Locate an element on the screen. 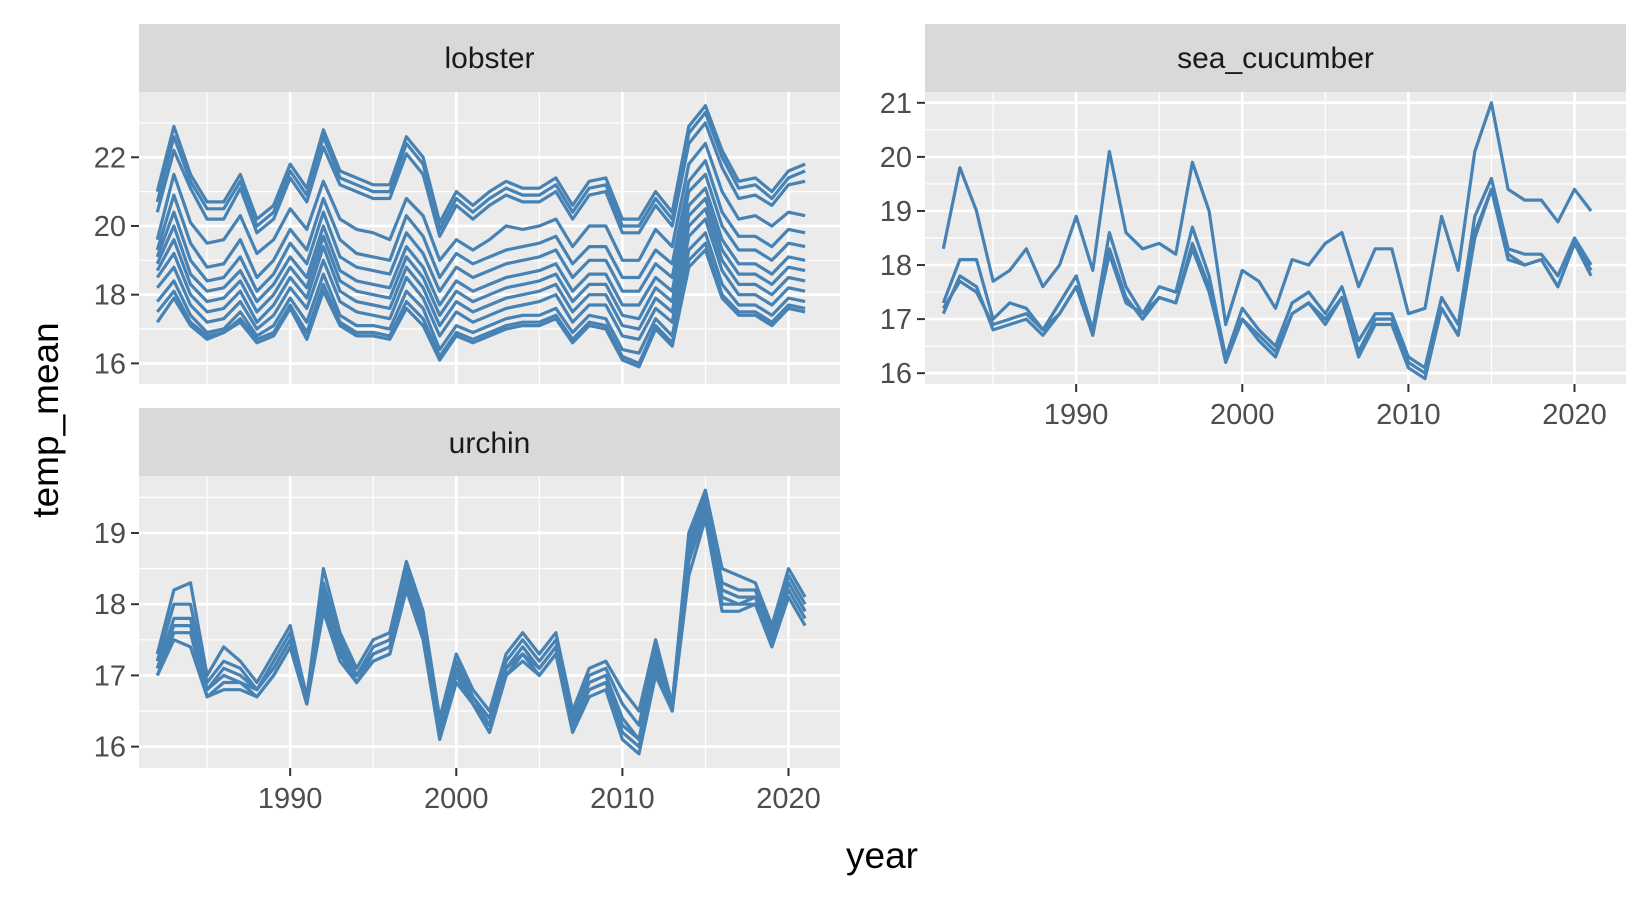 This screenshot has height=899, width=1642. strip-label-lobster: lobster is located at coordinates (489, 58).